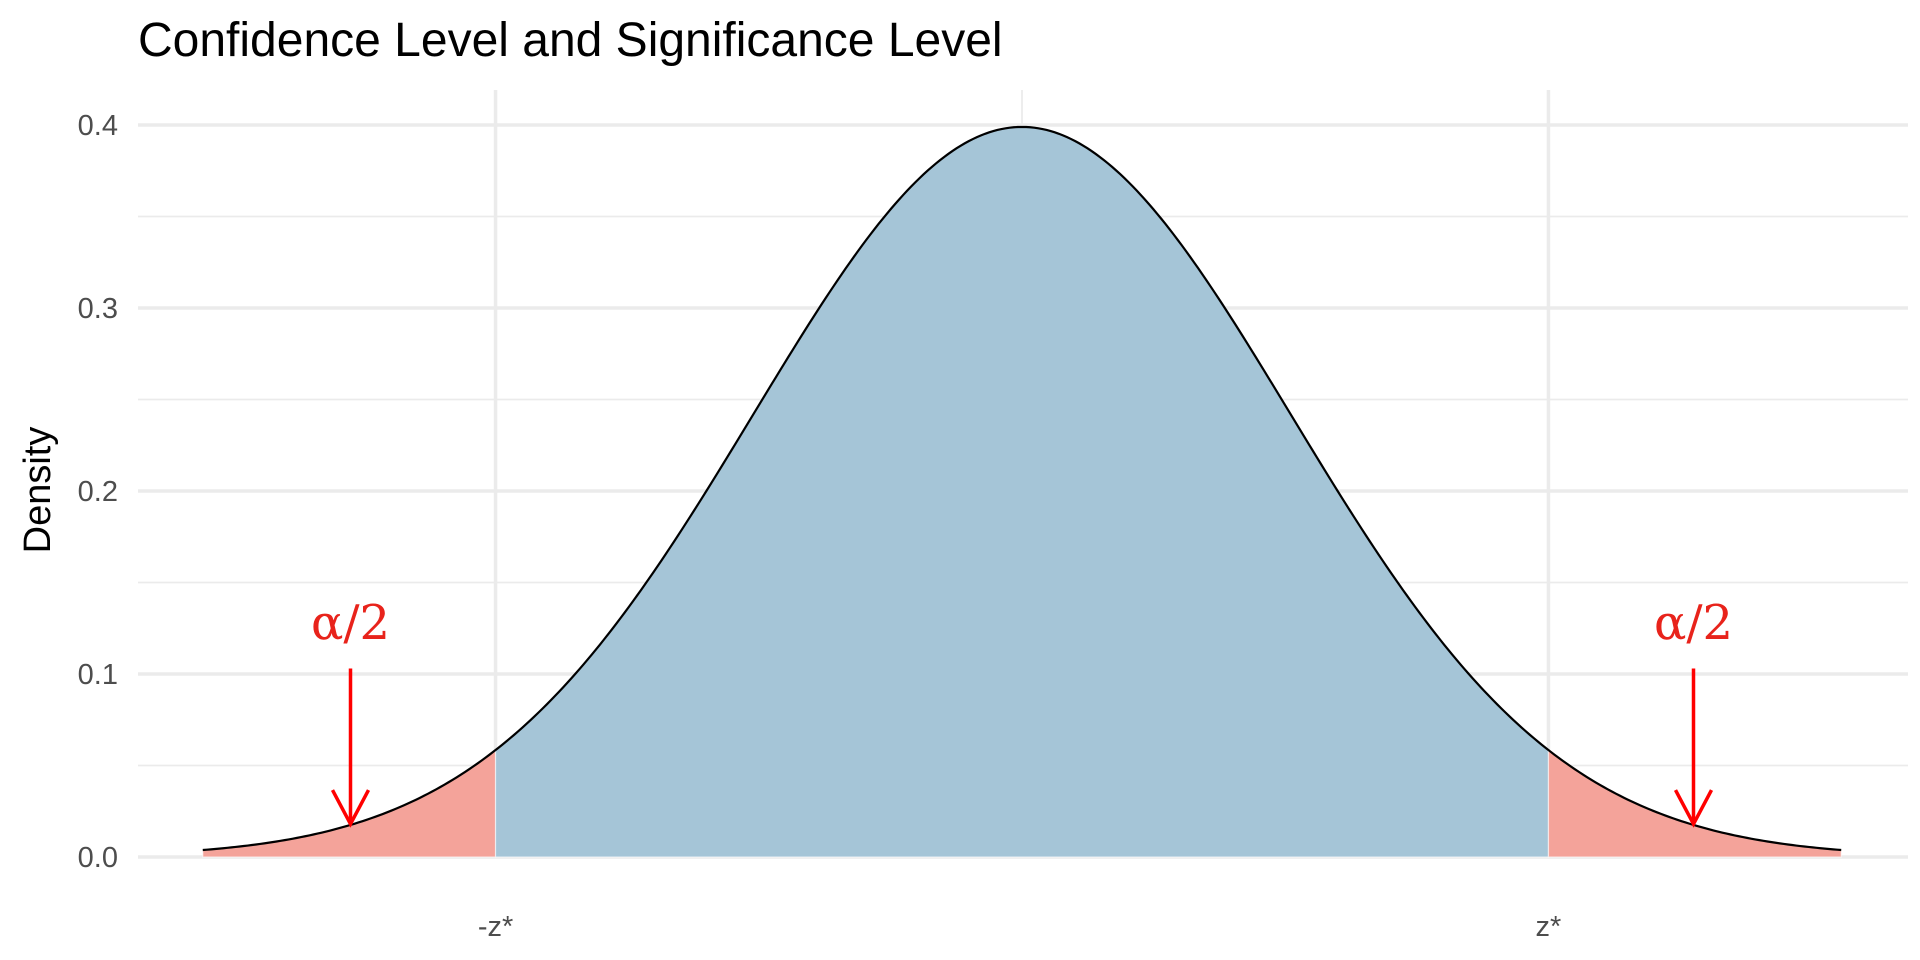  Describe the element at coordinates (1549, 927) in the screenshot. I see `x-tick-label: z*` at that location.